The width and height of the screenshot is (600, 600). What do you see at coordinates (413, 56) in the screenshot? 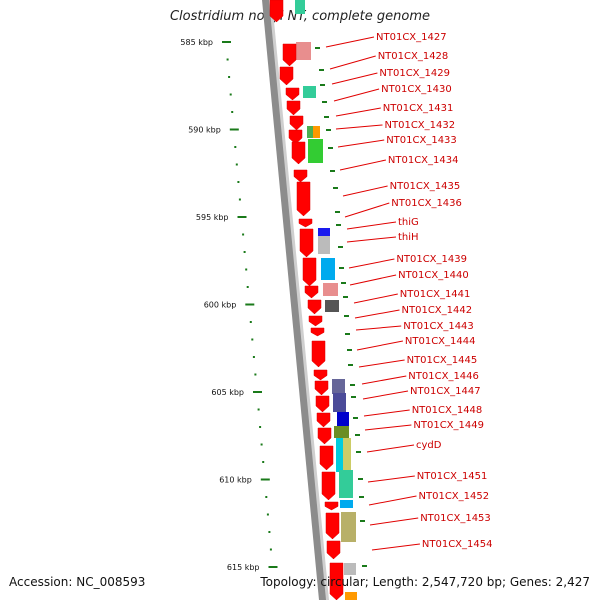
I see `gene-label: NT01CX_1428` at bounding box center [413, 56].